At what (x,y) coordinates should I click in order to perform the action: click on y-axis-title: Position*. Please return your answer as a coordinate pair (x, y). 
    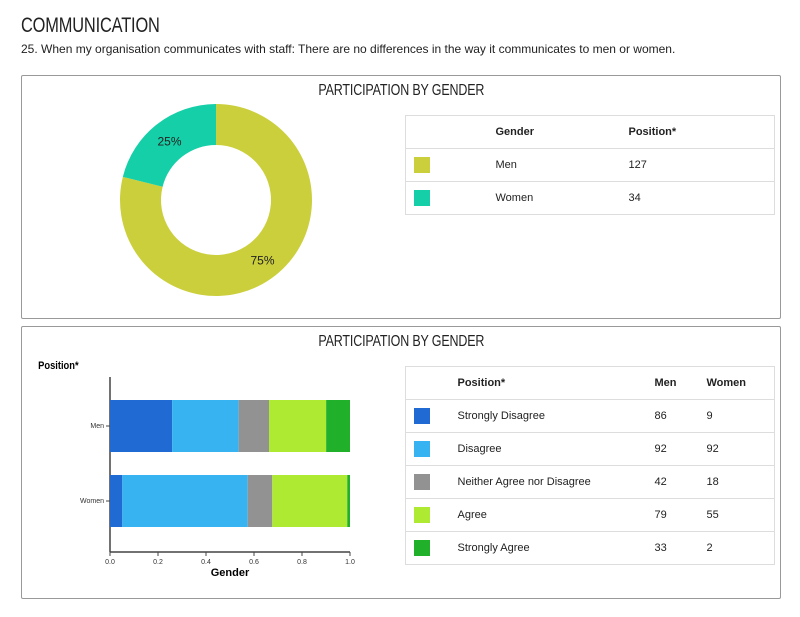
    Looking at the image, I should click on (58, 366).